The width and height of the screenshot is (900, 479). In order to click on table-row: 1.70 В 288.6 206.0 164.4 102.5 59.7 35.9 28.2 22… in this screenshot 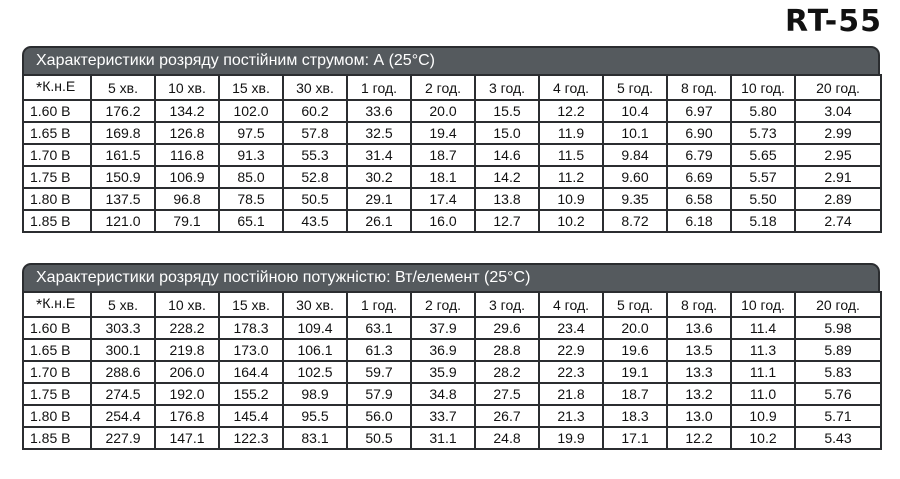, I will do `click(452, 372)`.